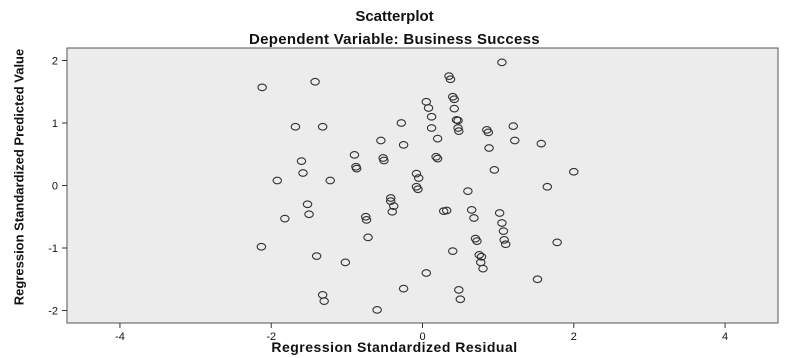  I want to click on y-axis-label: Regression Standardized Predicted Value, so click(19, 177).